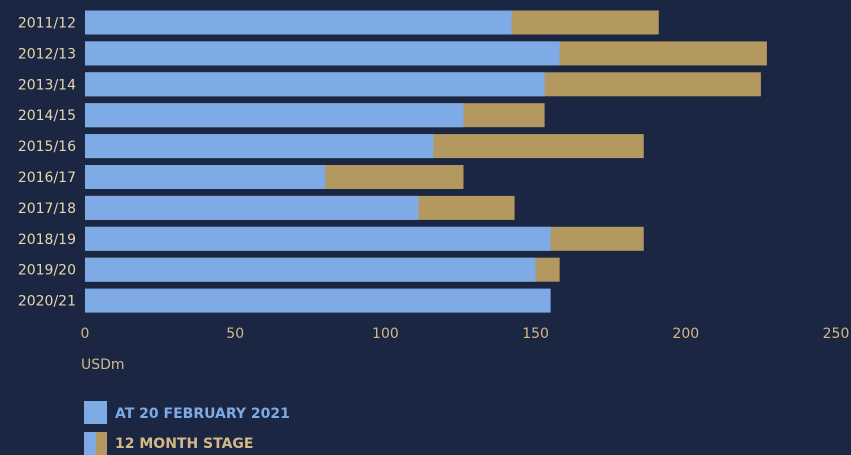  Describe the element at coordinates (47, 116) in the screenshot. I see `category-label: 2014/15` at that location.